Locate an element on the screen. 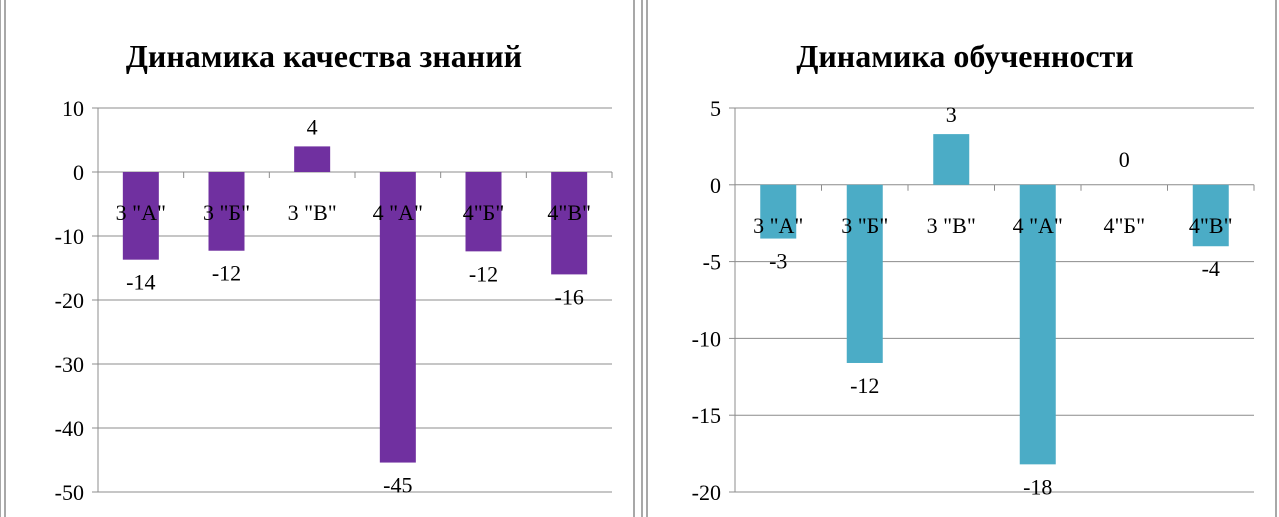 This screenshot has width=1279, height=517. data-label: 0 is located at coordinates (1124, 159).